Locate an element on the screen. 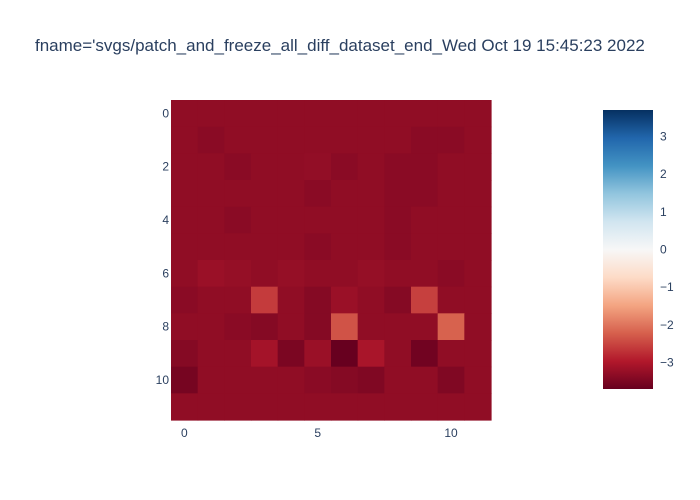  y-tick-label: 10 is located at coordinates (163, 380).